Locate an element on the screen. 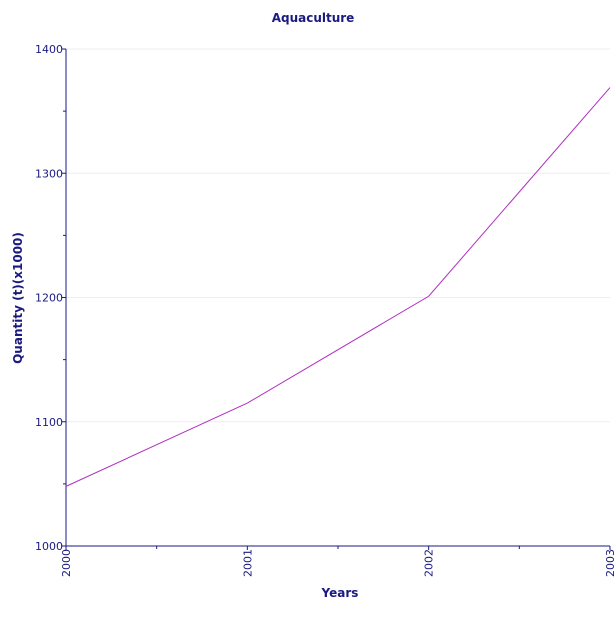 The width and height of the screenshot is (614, 628). x-tick-label: 2000 is located at coordinates (66, 563).